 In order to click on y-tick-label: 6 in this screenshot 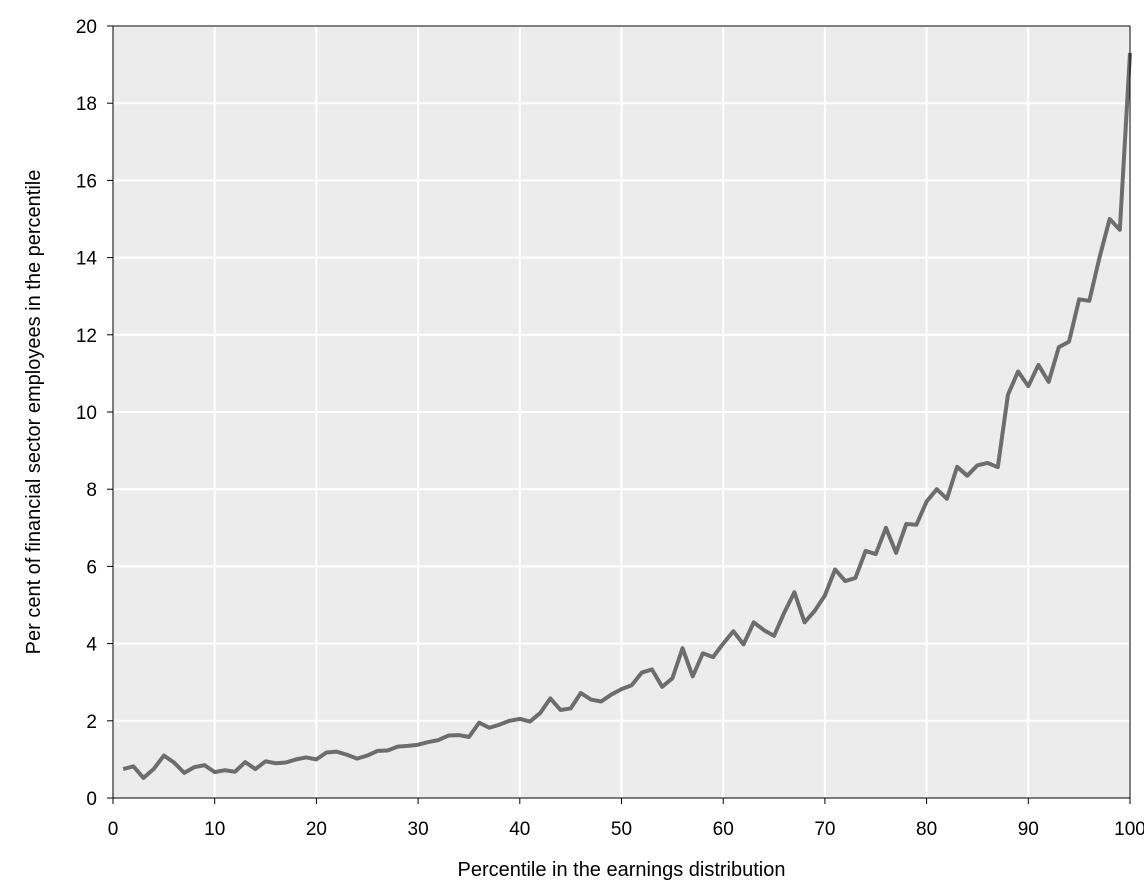, I will do `click(91, 567)`.